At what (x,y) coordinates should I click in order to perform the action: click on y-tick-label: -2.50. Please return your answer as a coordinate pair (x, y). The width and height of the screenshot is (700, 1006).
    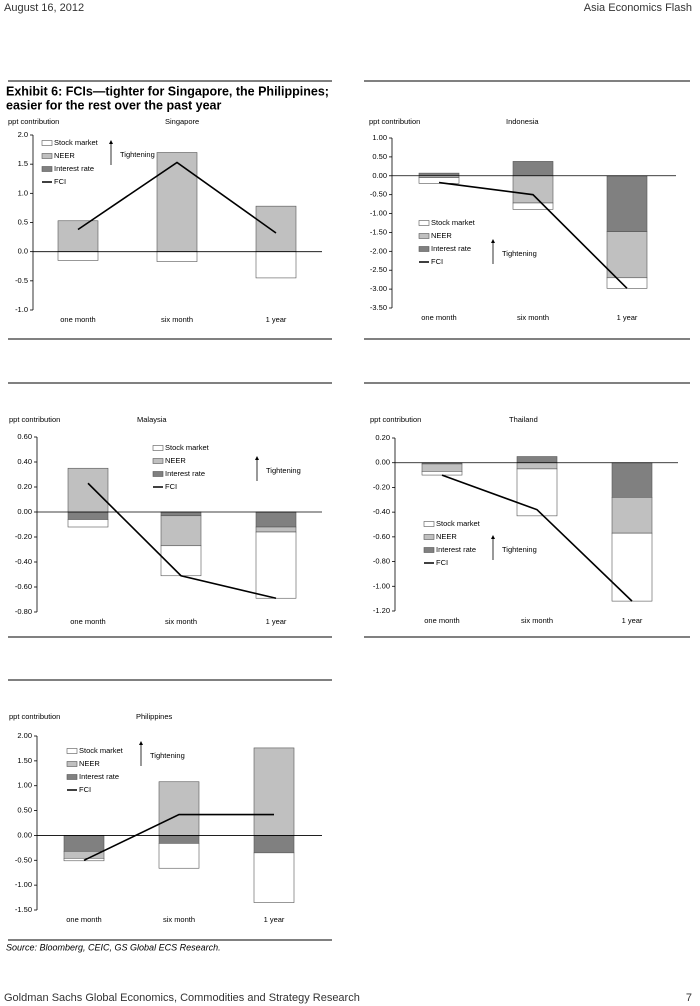
    Looking at the image, I should click on (378, 269).